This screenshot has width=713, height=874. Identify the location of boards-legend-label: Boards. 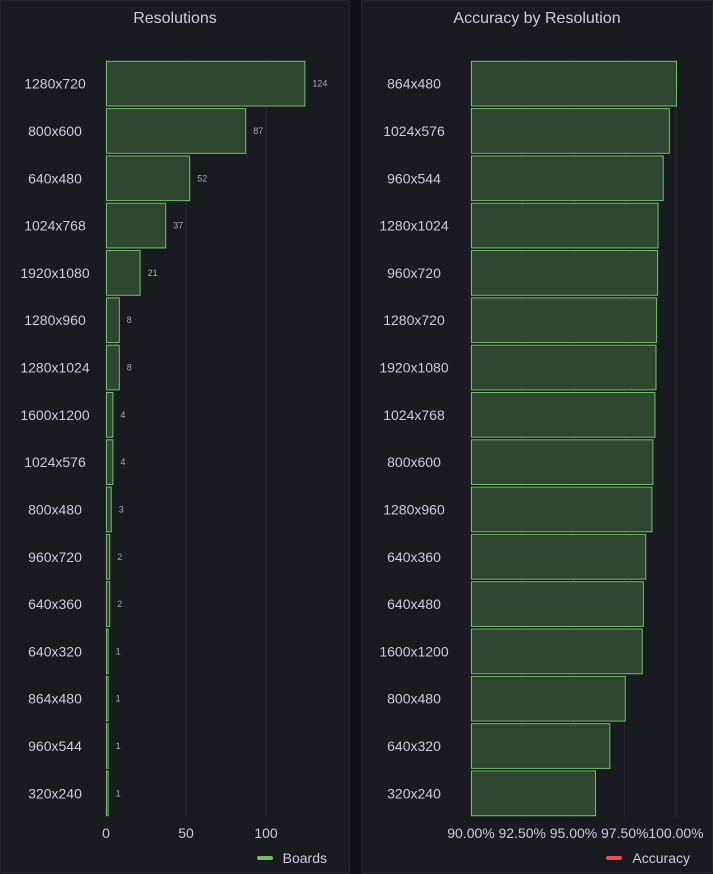
(304, 858).